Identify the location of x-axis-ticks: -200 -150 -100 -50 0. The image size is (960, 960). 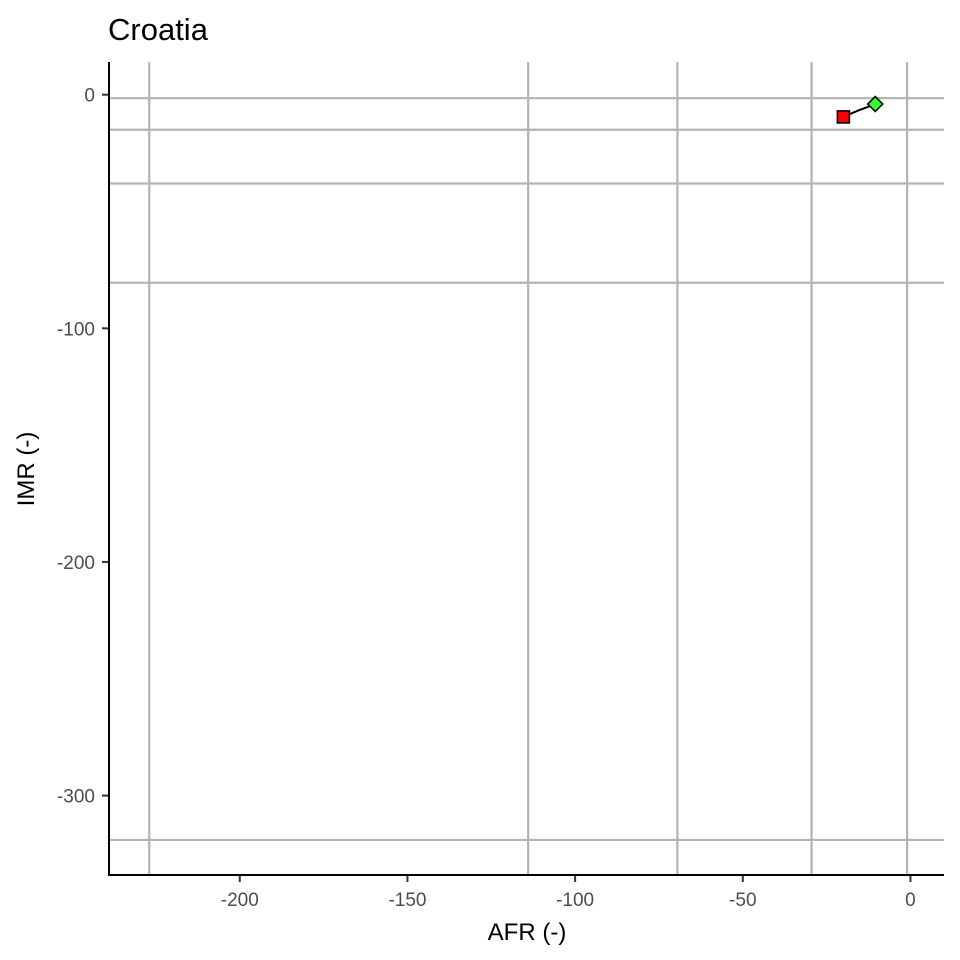
(568, 893).